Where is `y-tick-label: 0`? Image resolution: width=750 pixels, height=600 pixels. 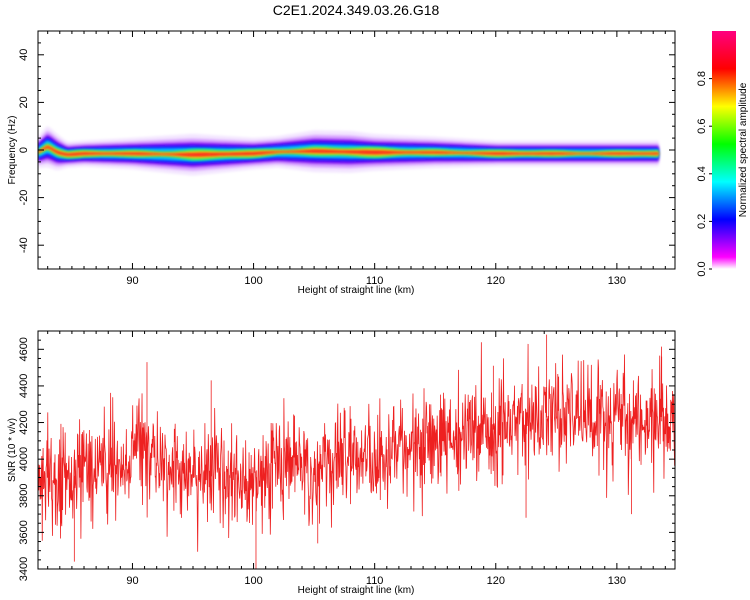
y-tick-label: 0 is located at coordinates (24, 150).